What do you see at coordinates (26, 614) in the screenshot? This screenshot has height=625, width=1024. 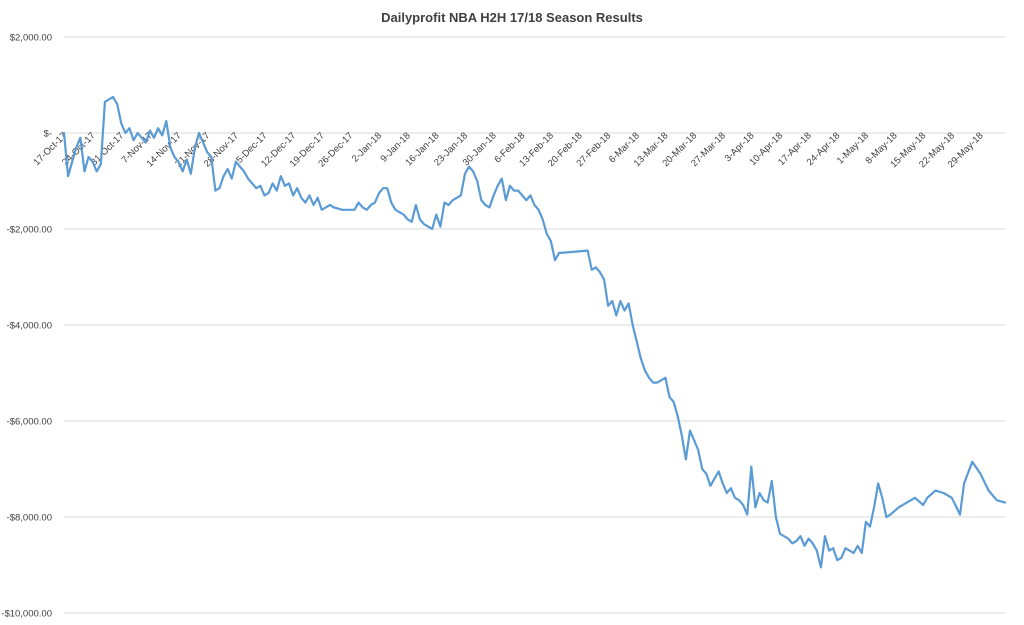 I see `y-tick-label: -$10,000.00` at bounding box center [26, 614].